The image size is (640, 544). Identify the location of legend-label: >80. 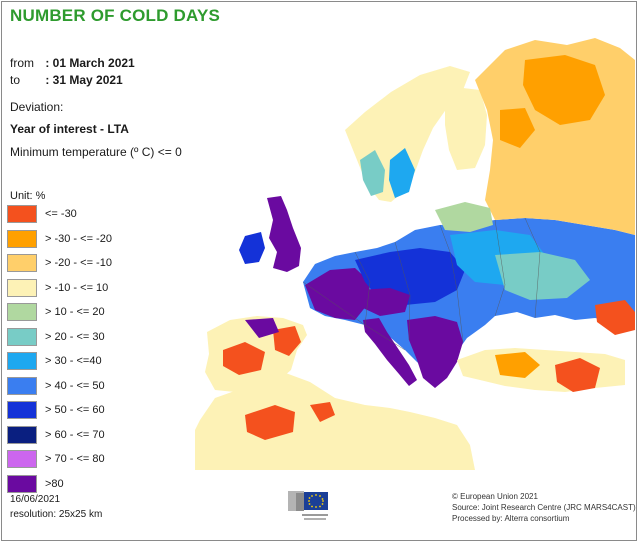
(54, 483).